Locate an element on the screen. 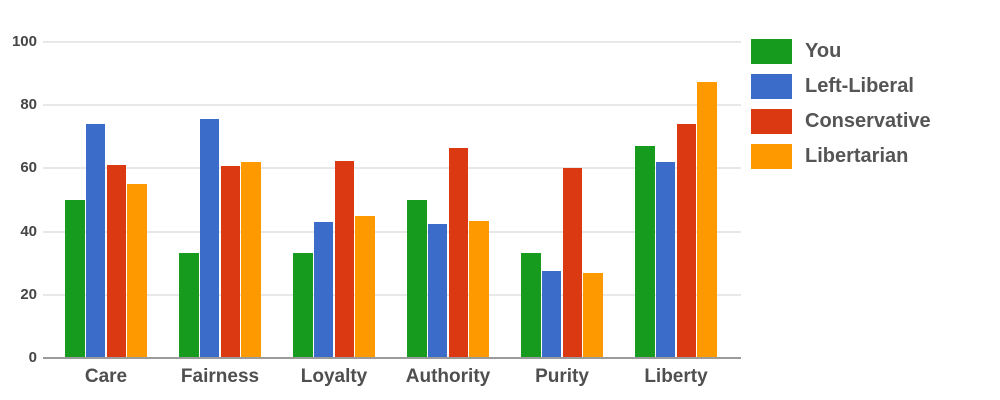 Image resolution: width=1000 pixels, height=400 pixels. bar-conservative-liberty is located at coordinates (686, 241).